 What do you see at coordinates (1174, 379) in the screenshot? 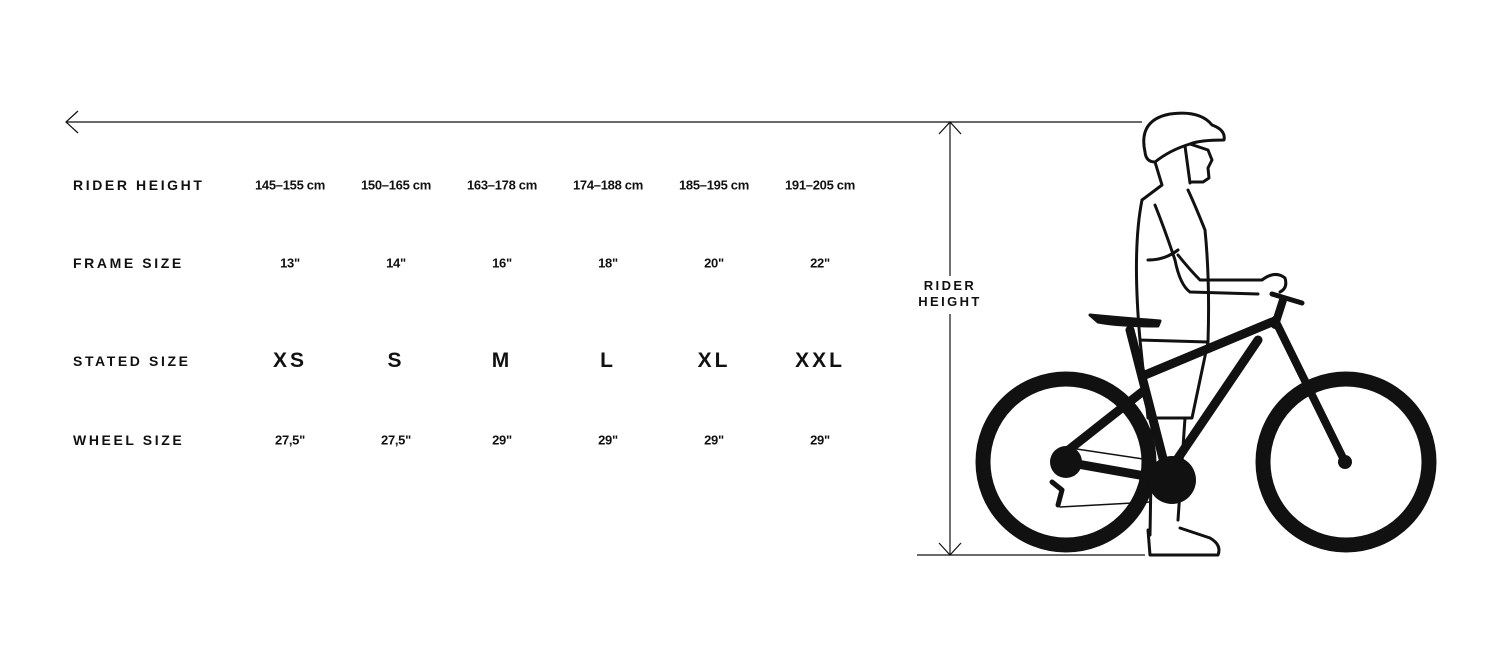
I see `shorts` at bounding box center [1174, 379].